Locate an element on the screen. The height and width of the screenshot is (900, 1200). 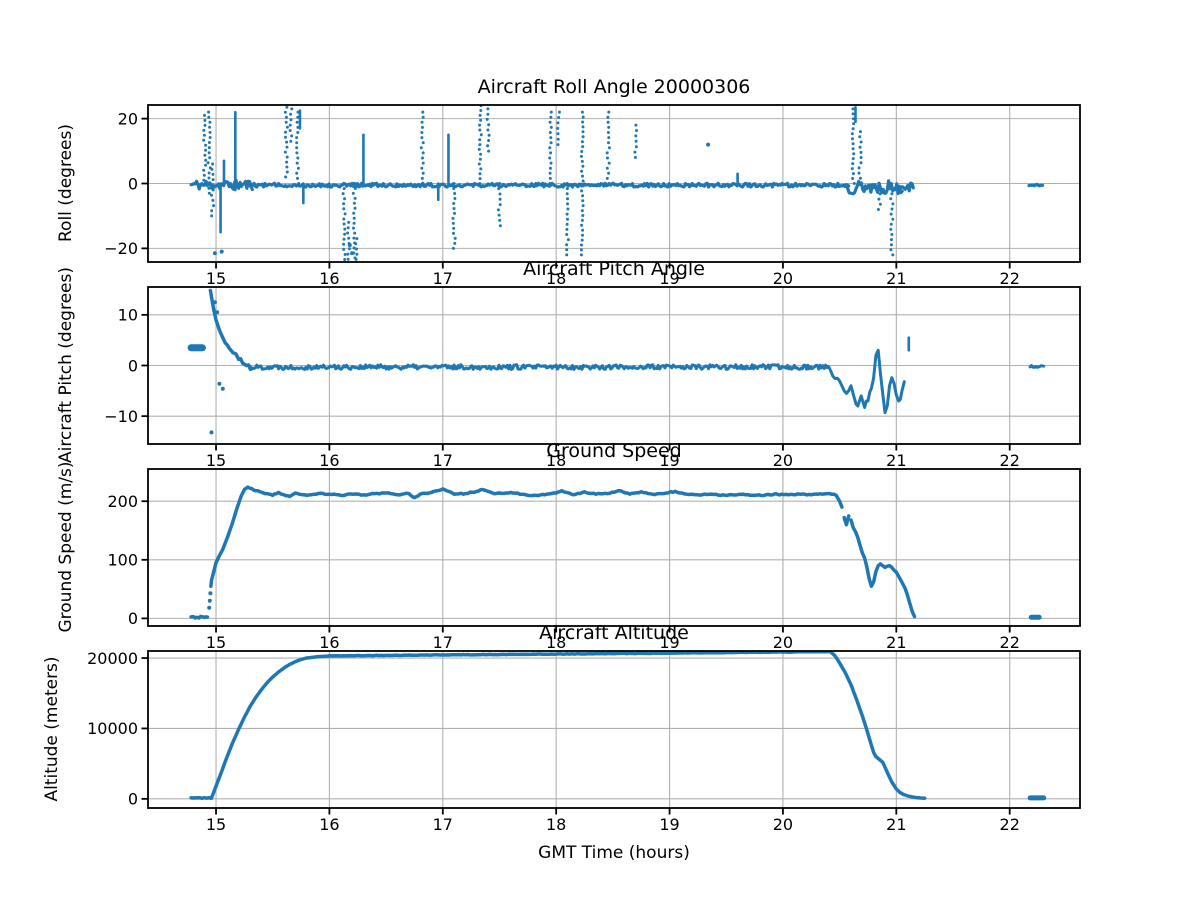
x-tick-label: 21 is located at coordinates (896, 278).